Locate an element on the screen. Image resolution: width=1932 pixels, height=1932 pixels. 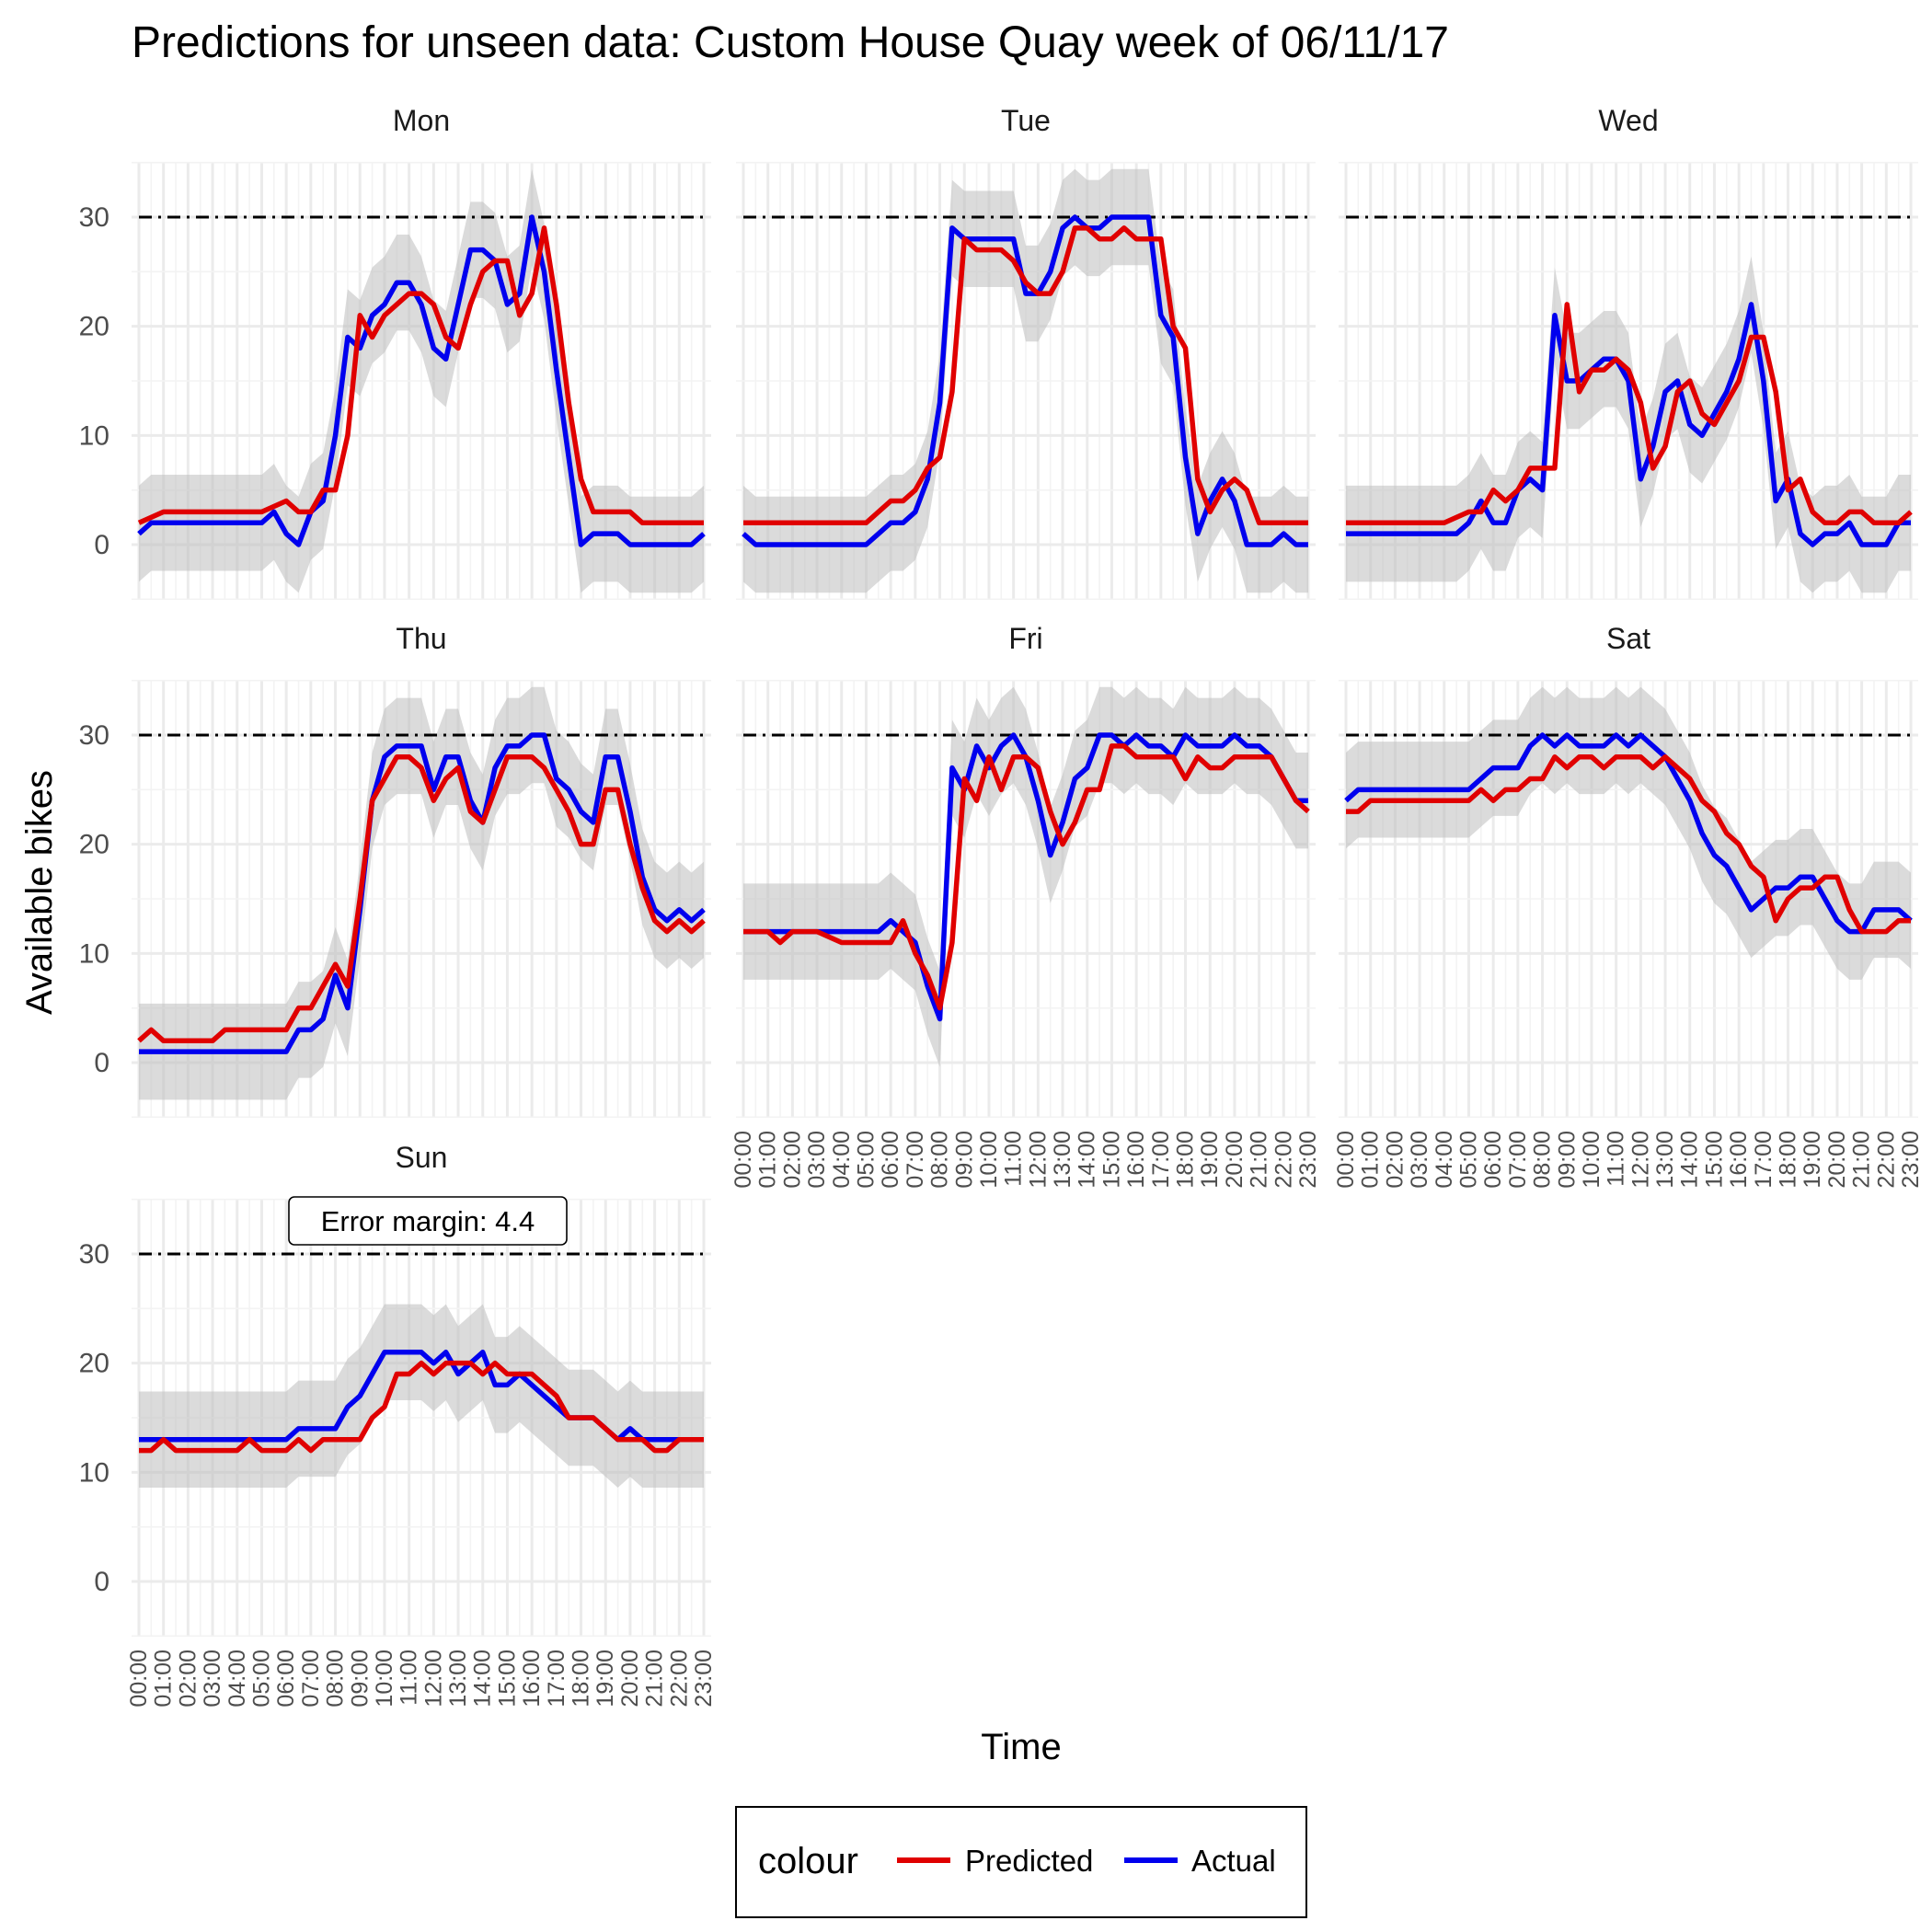
strip-label: Fri is located at coordinates (1025, 638).